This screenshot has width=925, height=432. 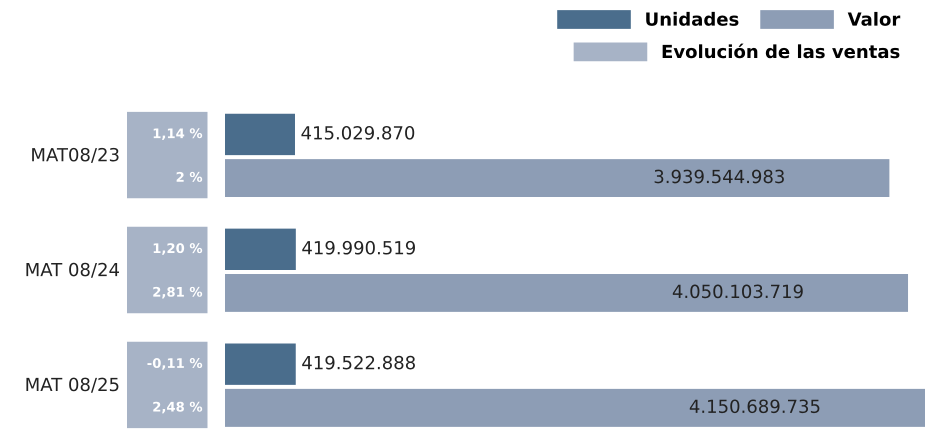 What do you see at coordinates (178, 134) in the screenshot?
I see `text: 1,14 %` at bounding box center [178, 134].